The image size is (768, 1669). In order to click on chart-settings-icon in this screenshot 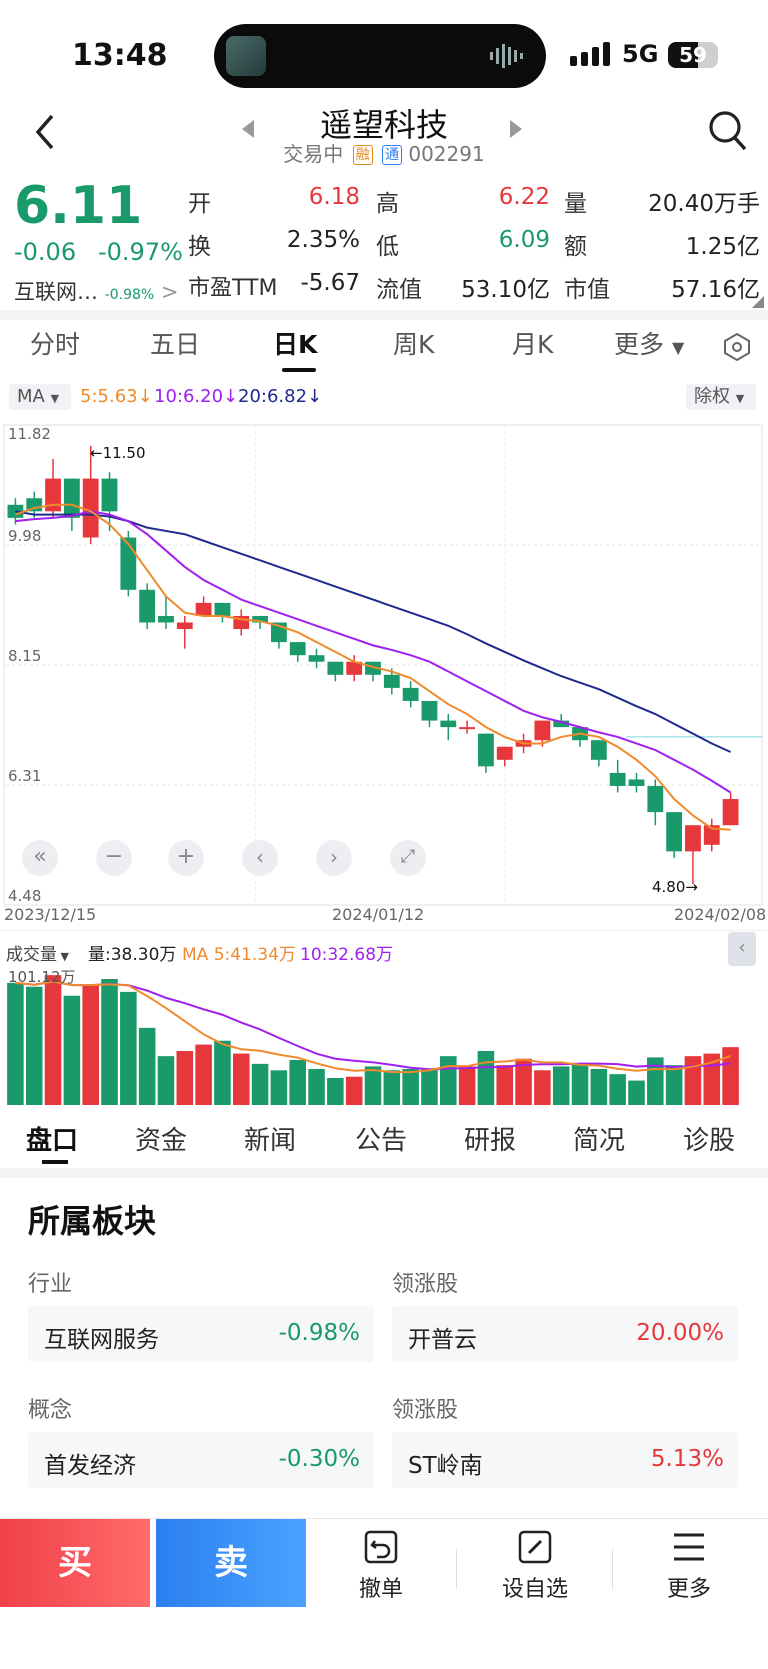, I will do `click(737, 347)`.